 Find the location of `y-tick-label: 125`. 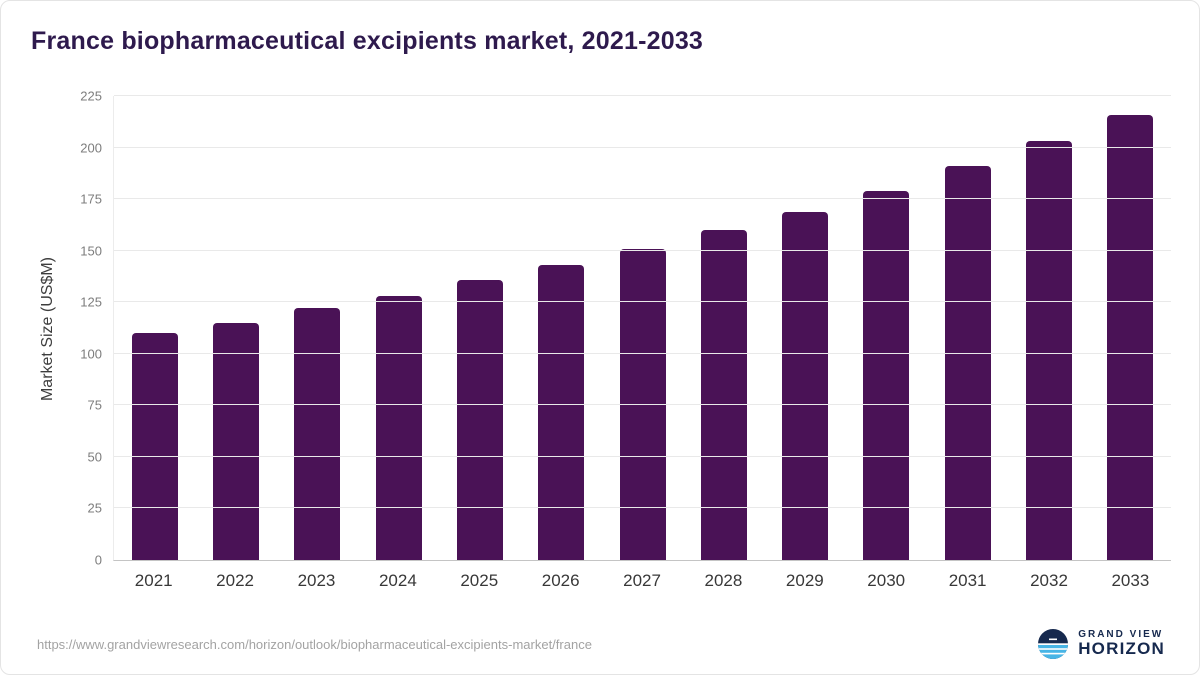

y-tick-label: 125 is located at coordinates (91, 302).